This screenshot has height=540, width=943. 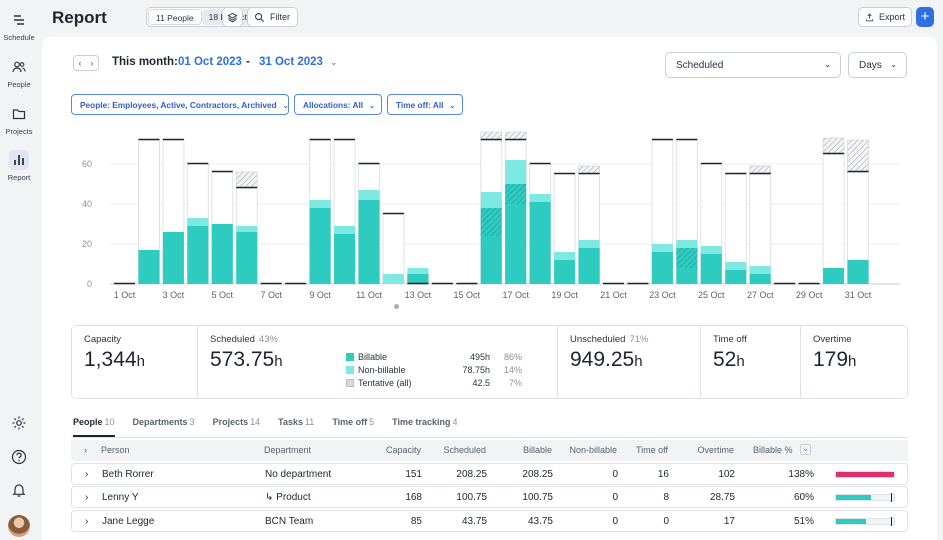 What do you see at coordinates (489, 521) in the screenshot?
I see `table-row: › Jane Legge BCN Team 85 43.75 43.75 0 0 17 51%` at bounding box center [489, 521].